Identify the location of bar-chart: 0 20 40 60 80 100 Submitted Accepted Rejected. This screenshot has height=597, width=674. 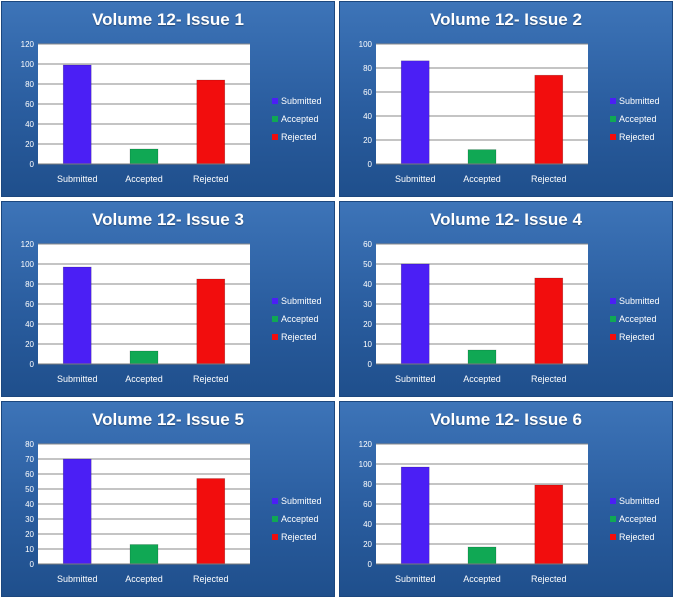
(473, 112).